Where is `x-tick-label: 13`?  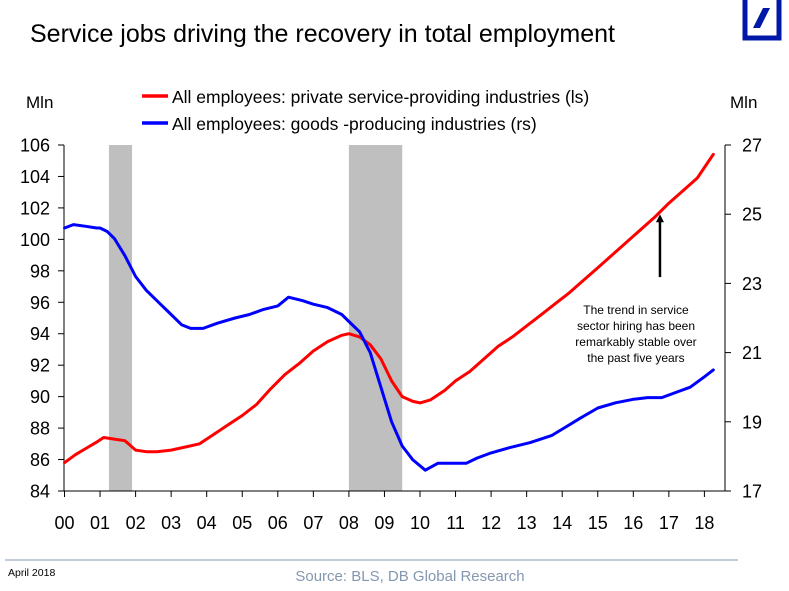
x-tick-label: 13 is located at coordinates (527, 523).